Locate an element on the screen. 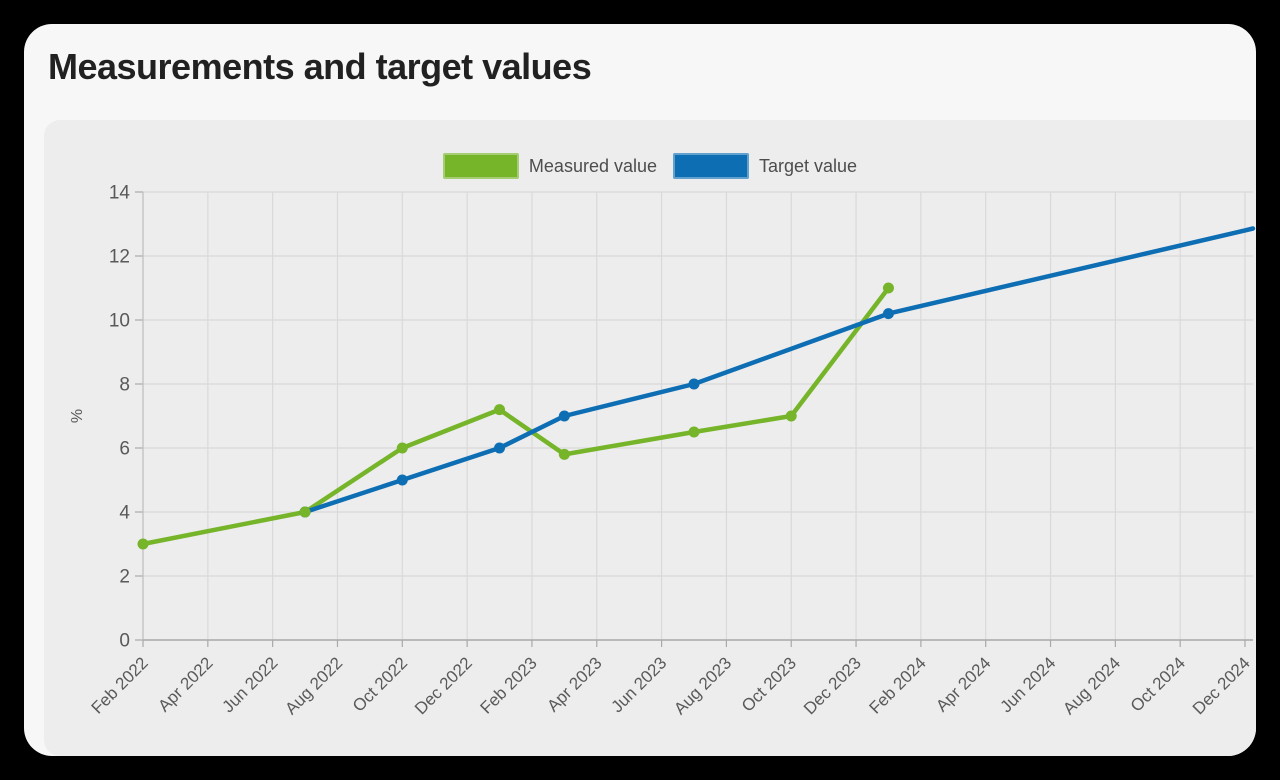 This screenshot has width=1280, height=780. svg-text: Apr 2022 is located at coordinates (185, 684).